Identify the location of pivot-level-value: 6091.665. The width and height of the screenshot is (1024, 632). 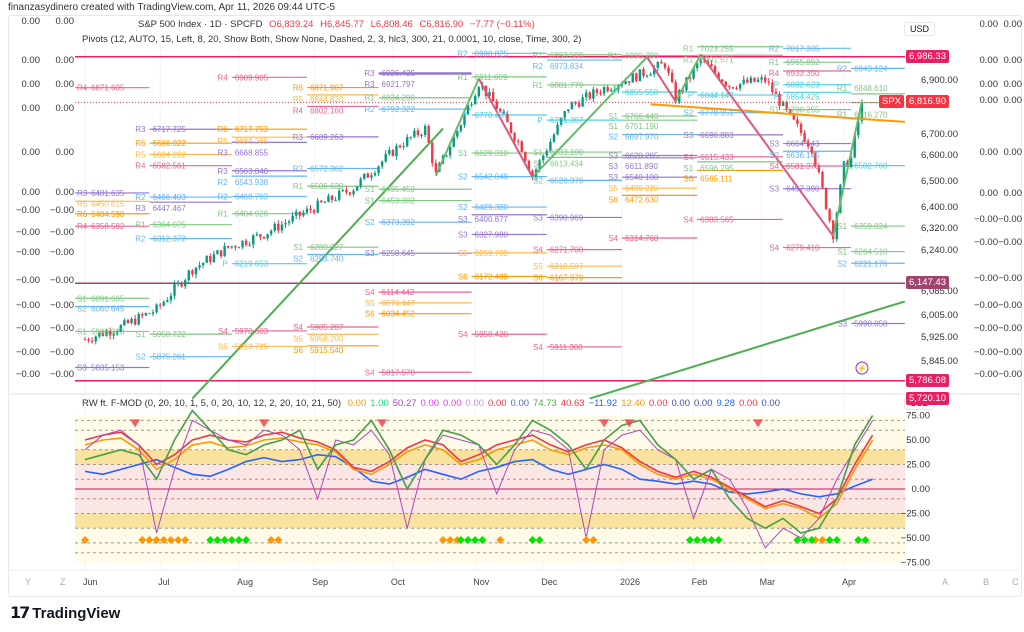
(108, 298).